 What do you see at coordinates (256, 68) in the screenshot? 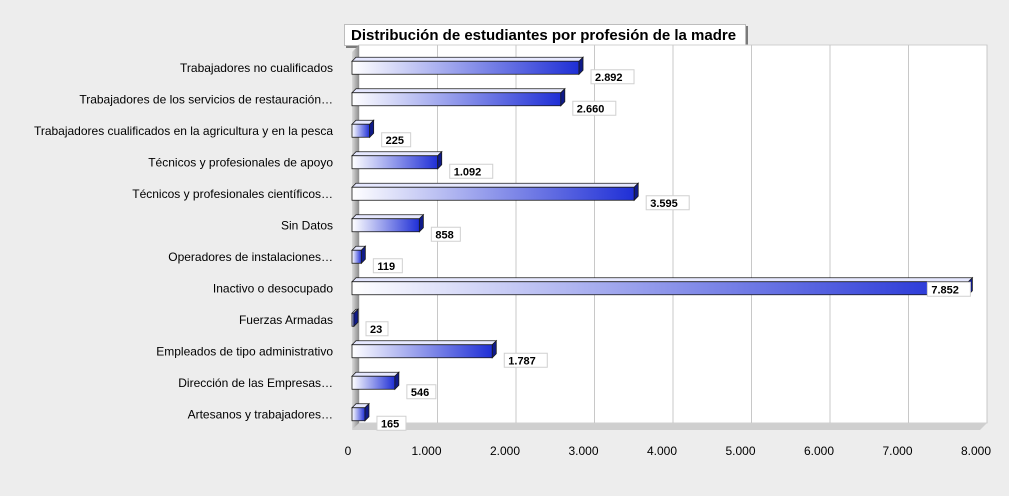
I see `category-label: Trabajadores no cualificados` at bounding box center [256, 68].